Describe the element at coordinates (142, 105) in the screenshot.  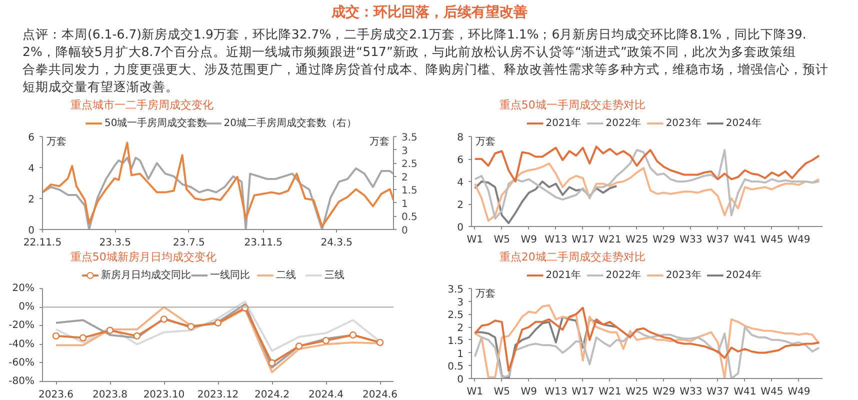
I see `chart-title: 重点城市一二手房周成交变化` at that location.